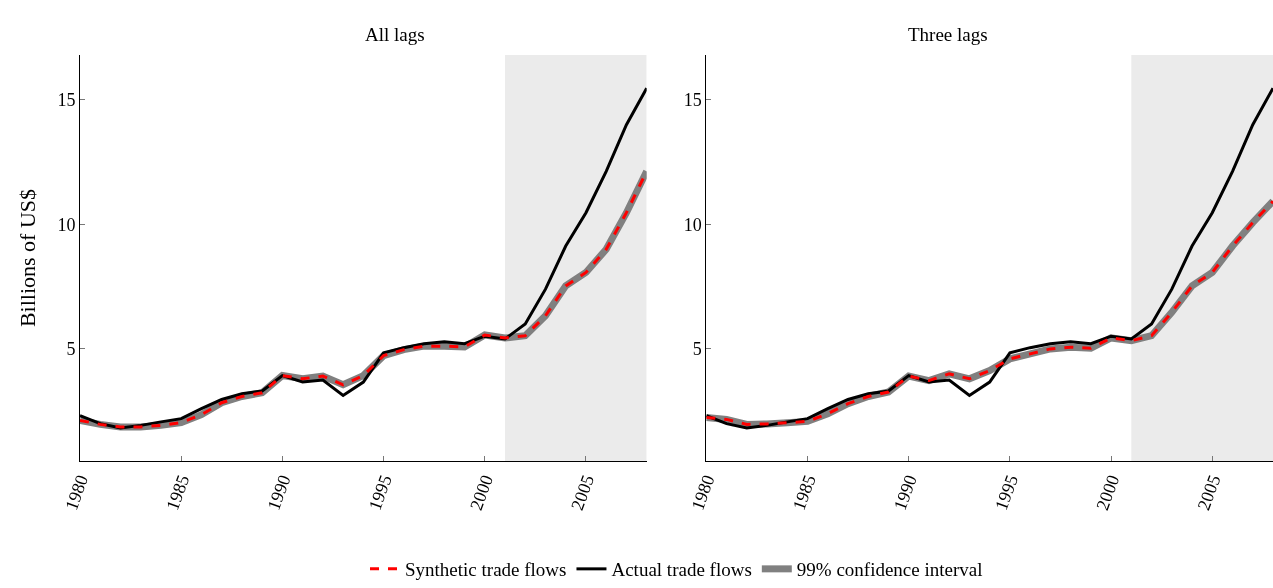 This screenshot has width=1273, height=588. What do you see at coordinates (395, 34) in the screenshot?
I see `chart-title: All lags` at bounding box center [395, 34].